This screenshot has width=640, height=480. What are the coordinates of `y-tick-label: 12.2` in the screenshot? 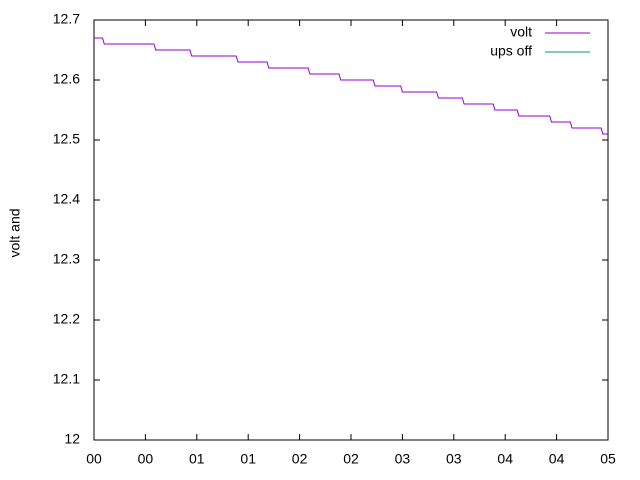 It's located at (66, 319).